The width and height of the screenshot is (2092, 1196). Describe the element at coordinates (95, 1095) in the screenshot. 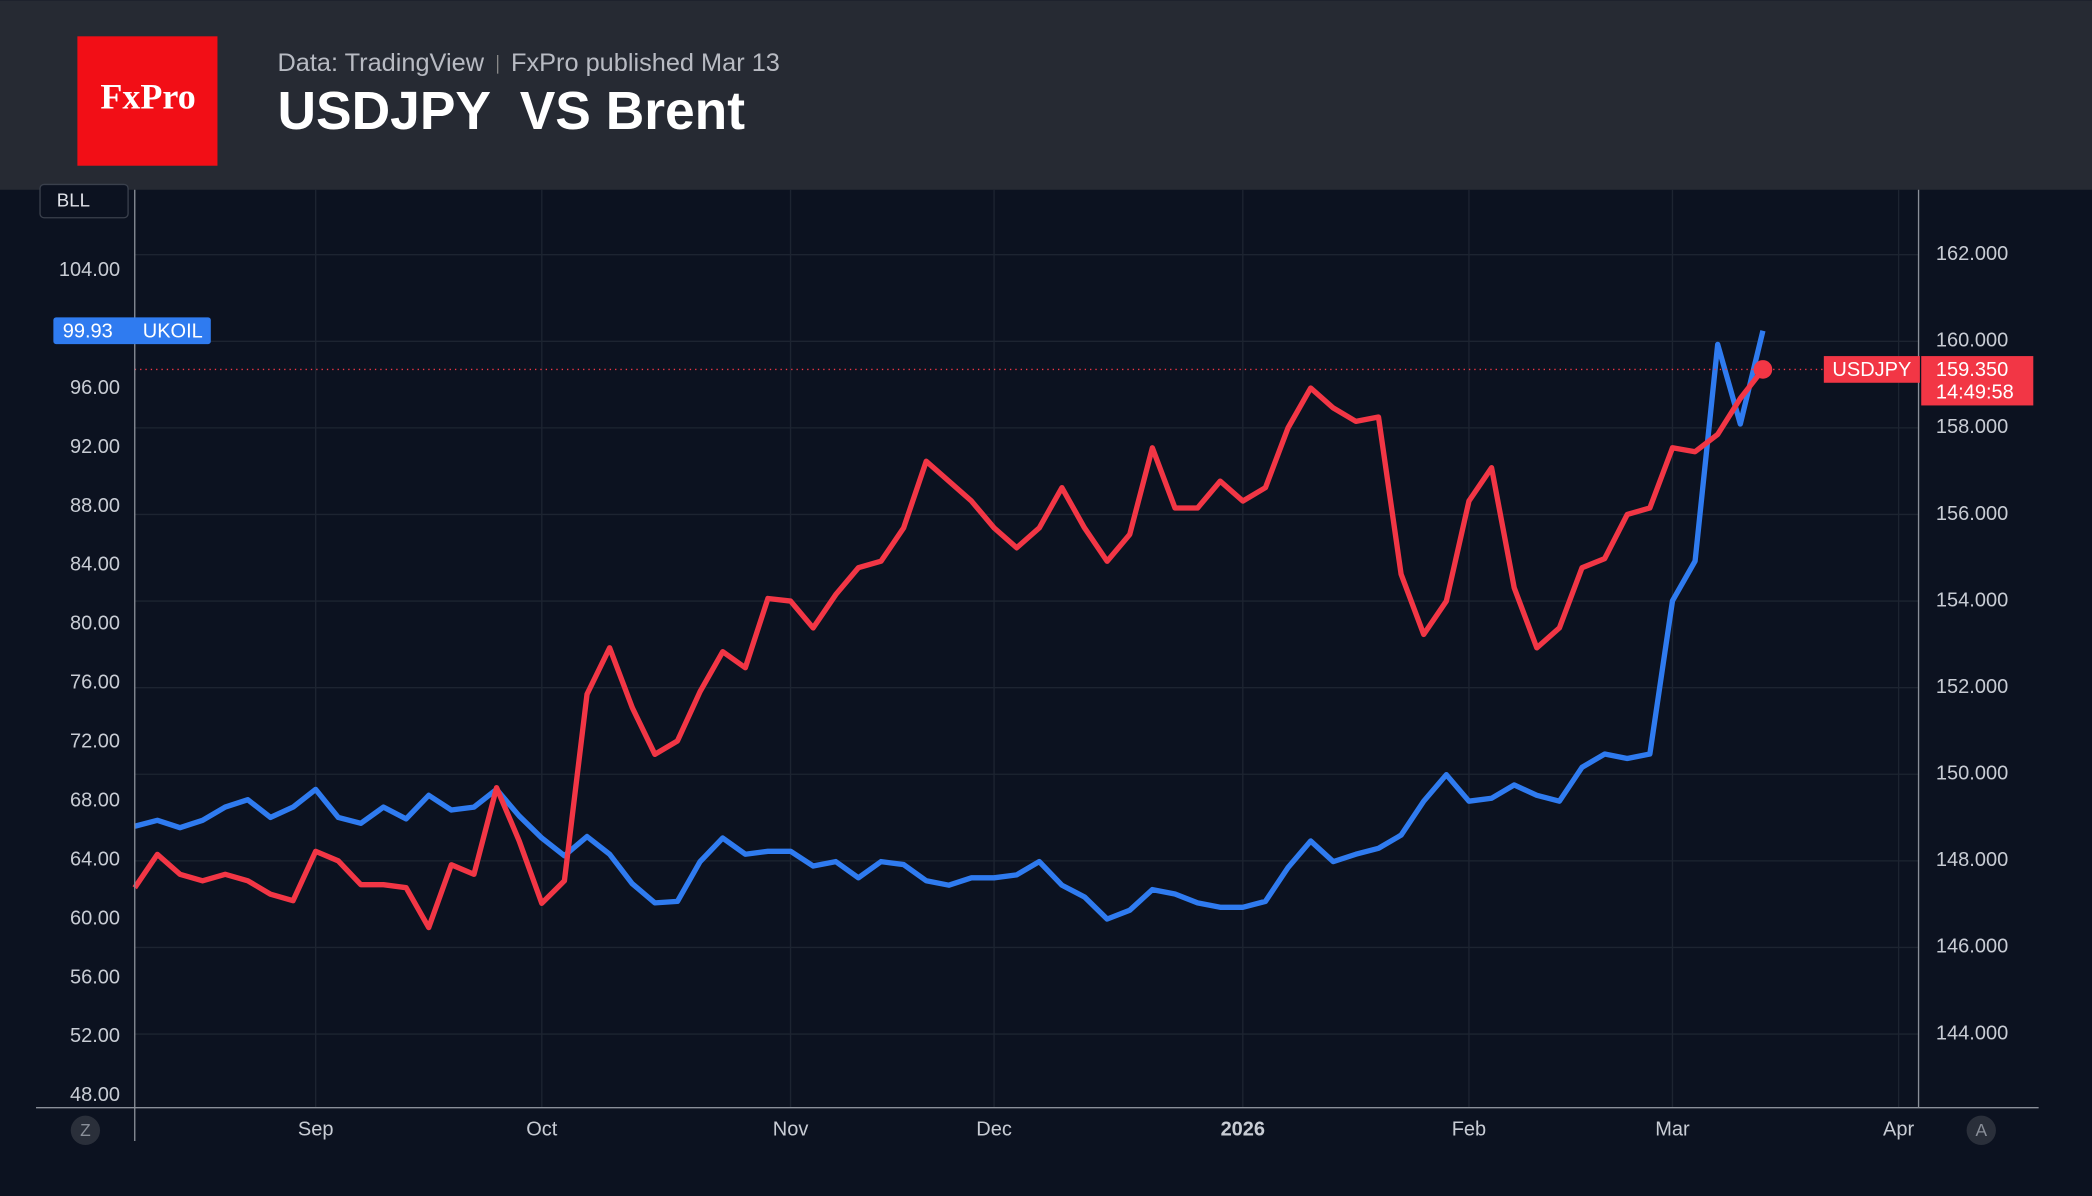

I see `y-tick-label: 48.00` at that location.